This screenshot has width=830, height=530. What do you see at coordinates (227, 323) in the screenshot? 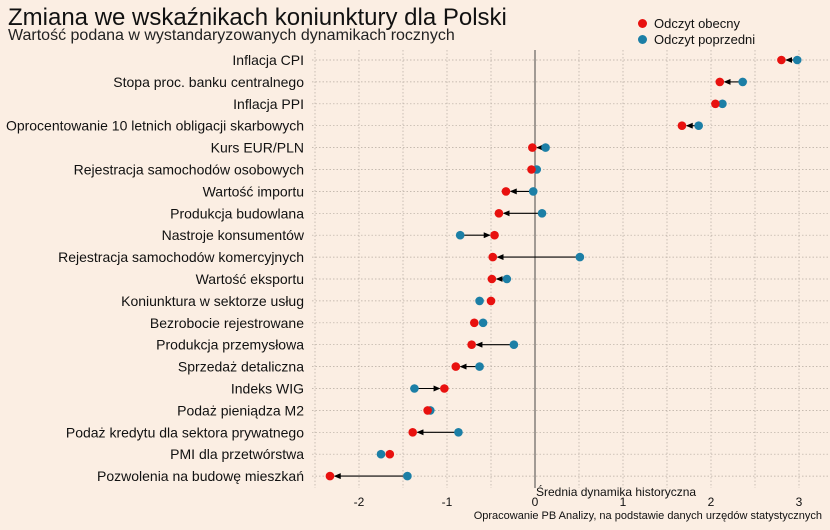
I see `category-label: Bezrobocie rejestrowane` at bounding box center [227, 323].